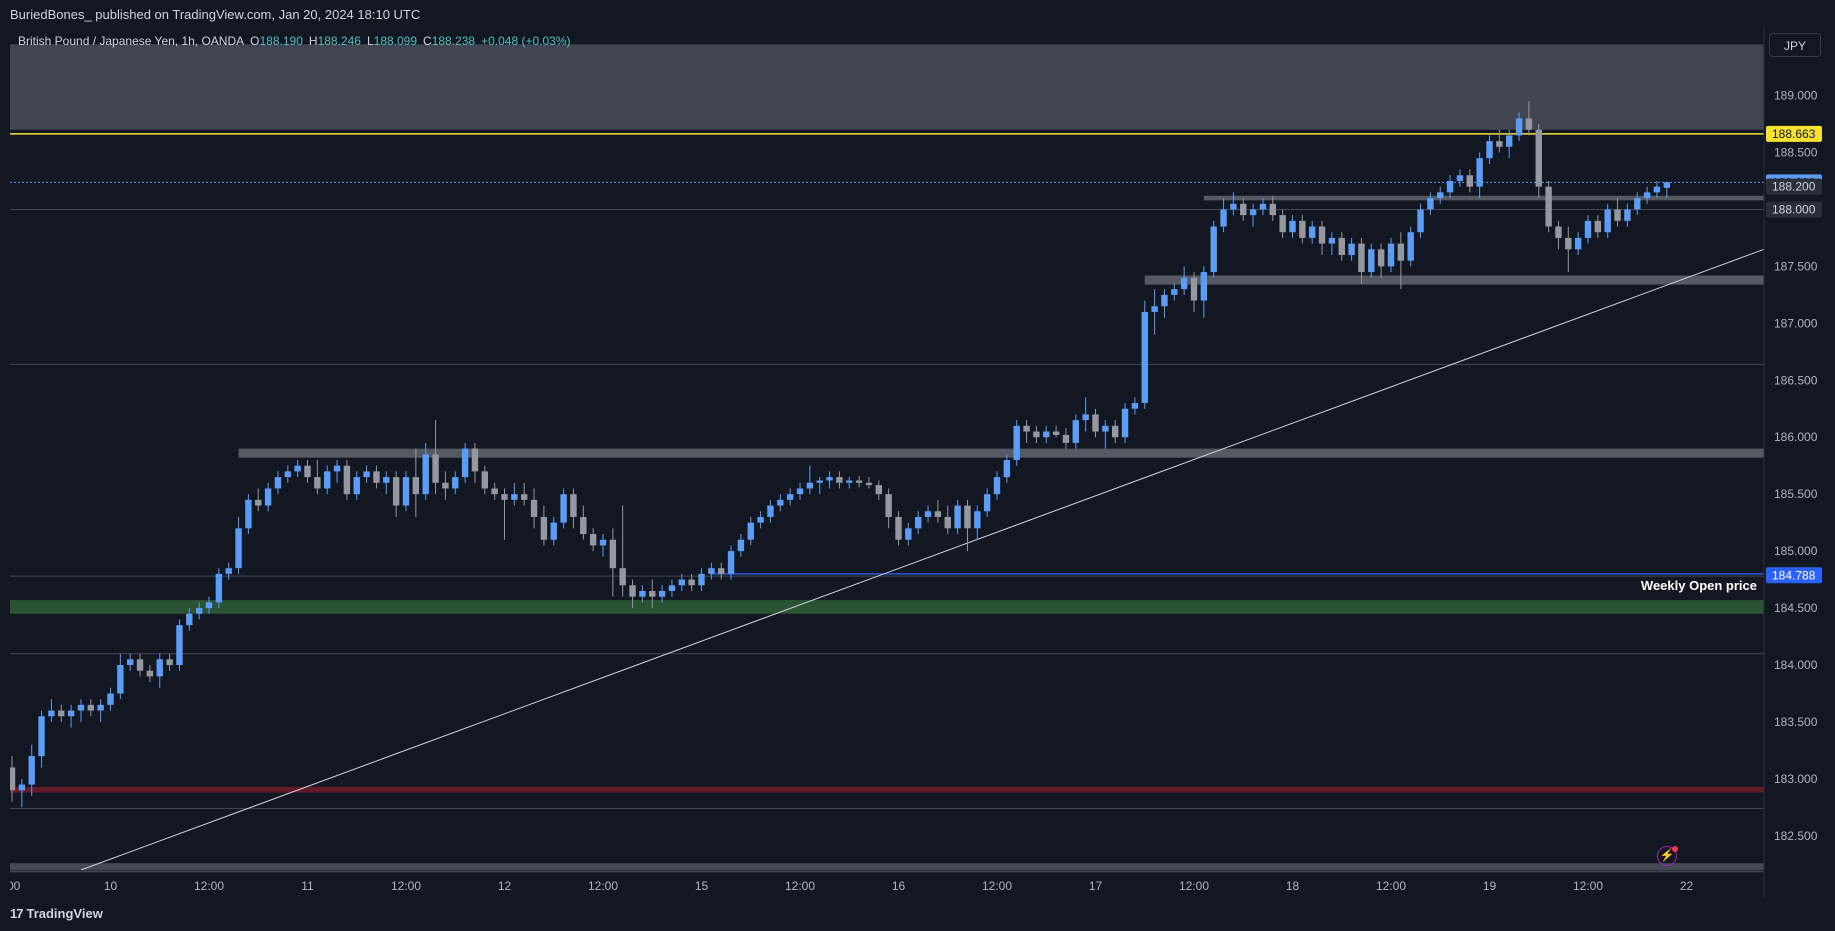 The image size is (1835, 931). I want to click on change-value: +0.048 (+0.03%), so click(526, 41).